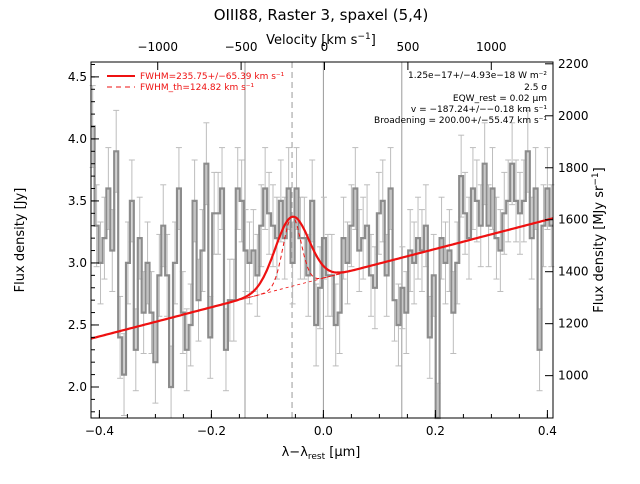 This screenshot has width=640, height=484. What do you see at coordinates (535, 88) in the screenshot?
I see `annotation-sigma: 2.5 σ` at bounding box center [535, 88].